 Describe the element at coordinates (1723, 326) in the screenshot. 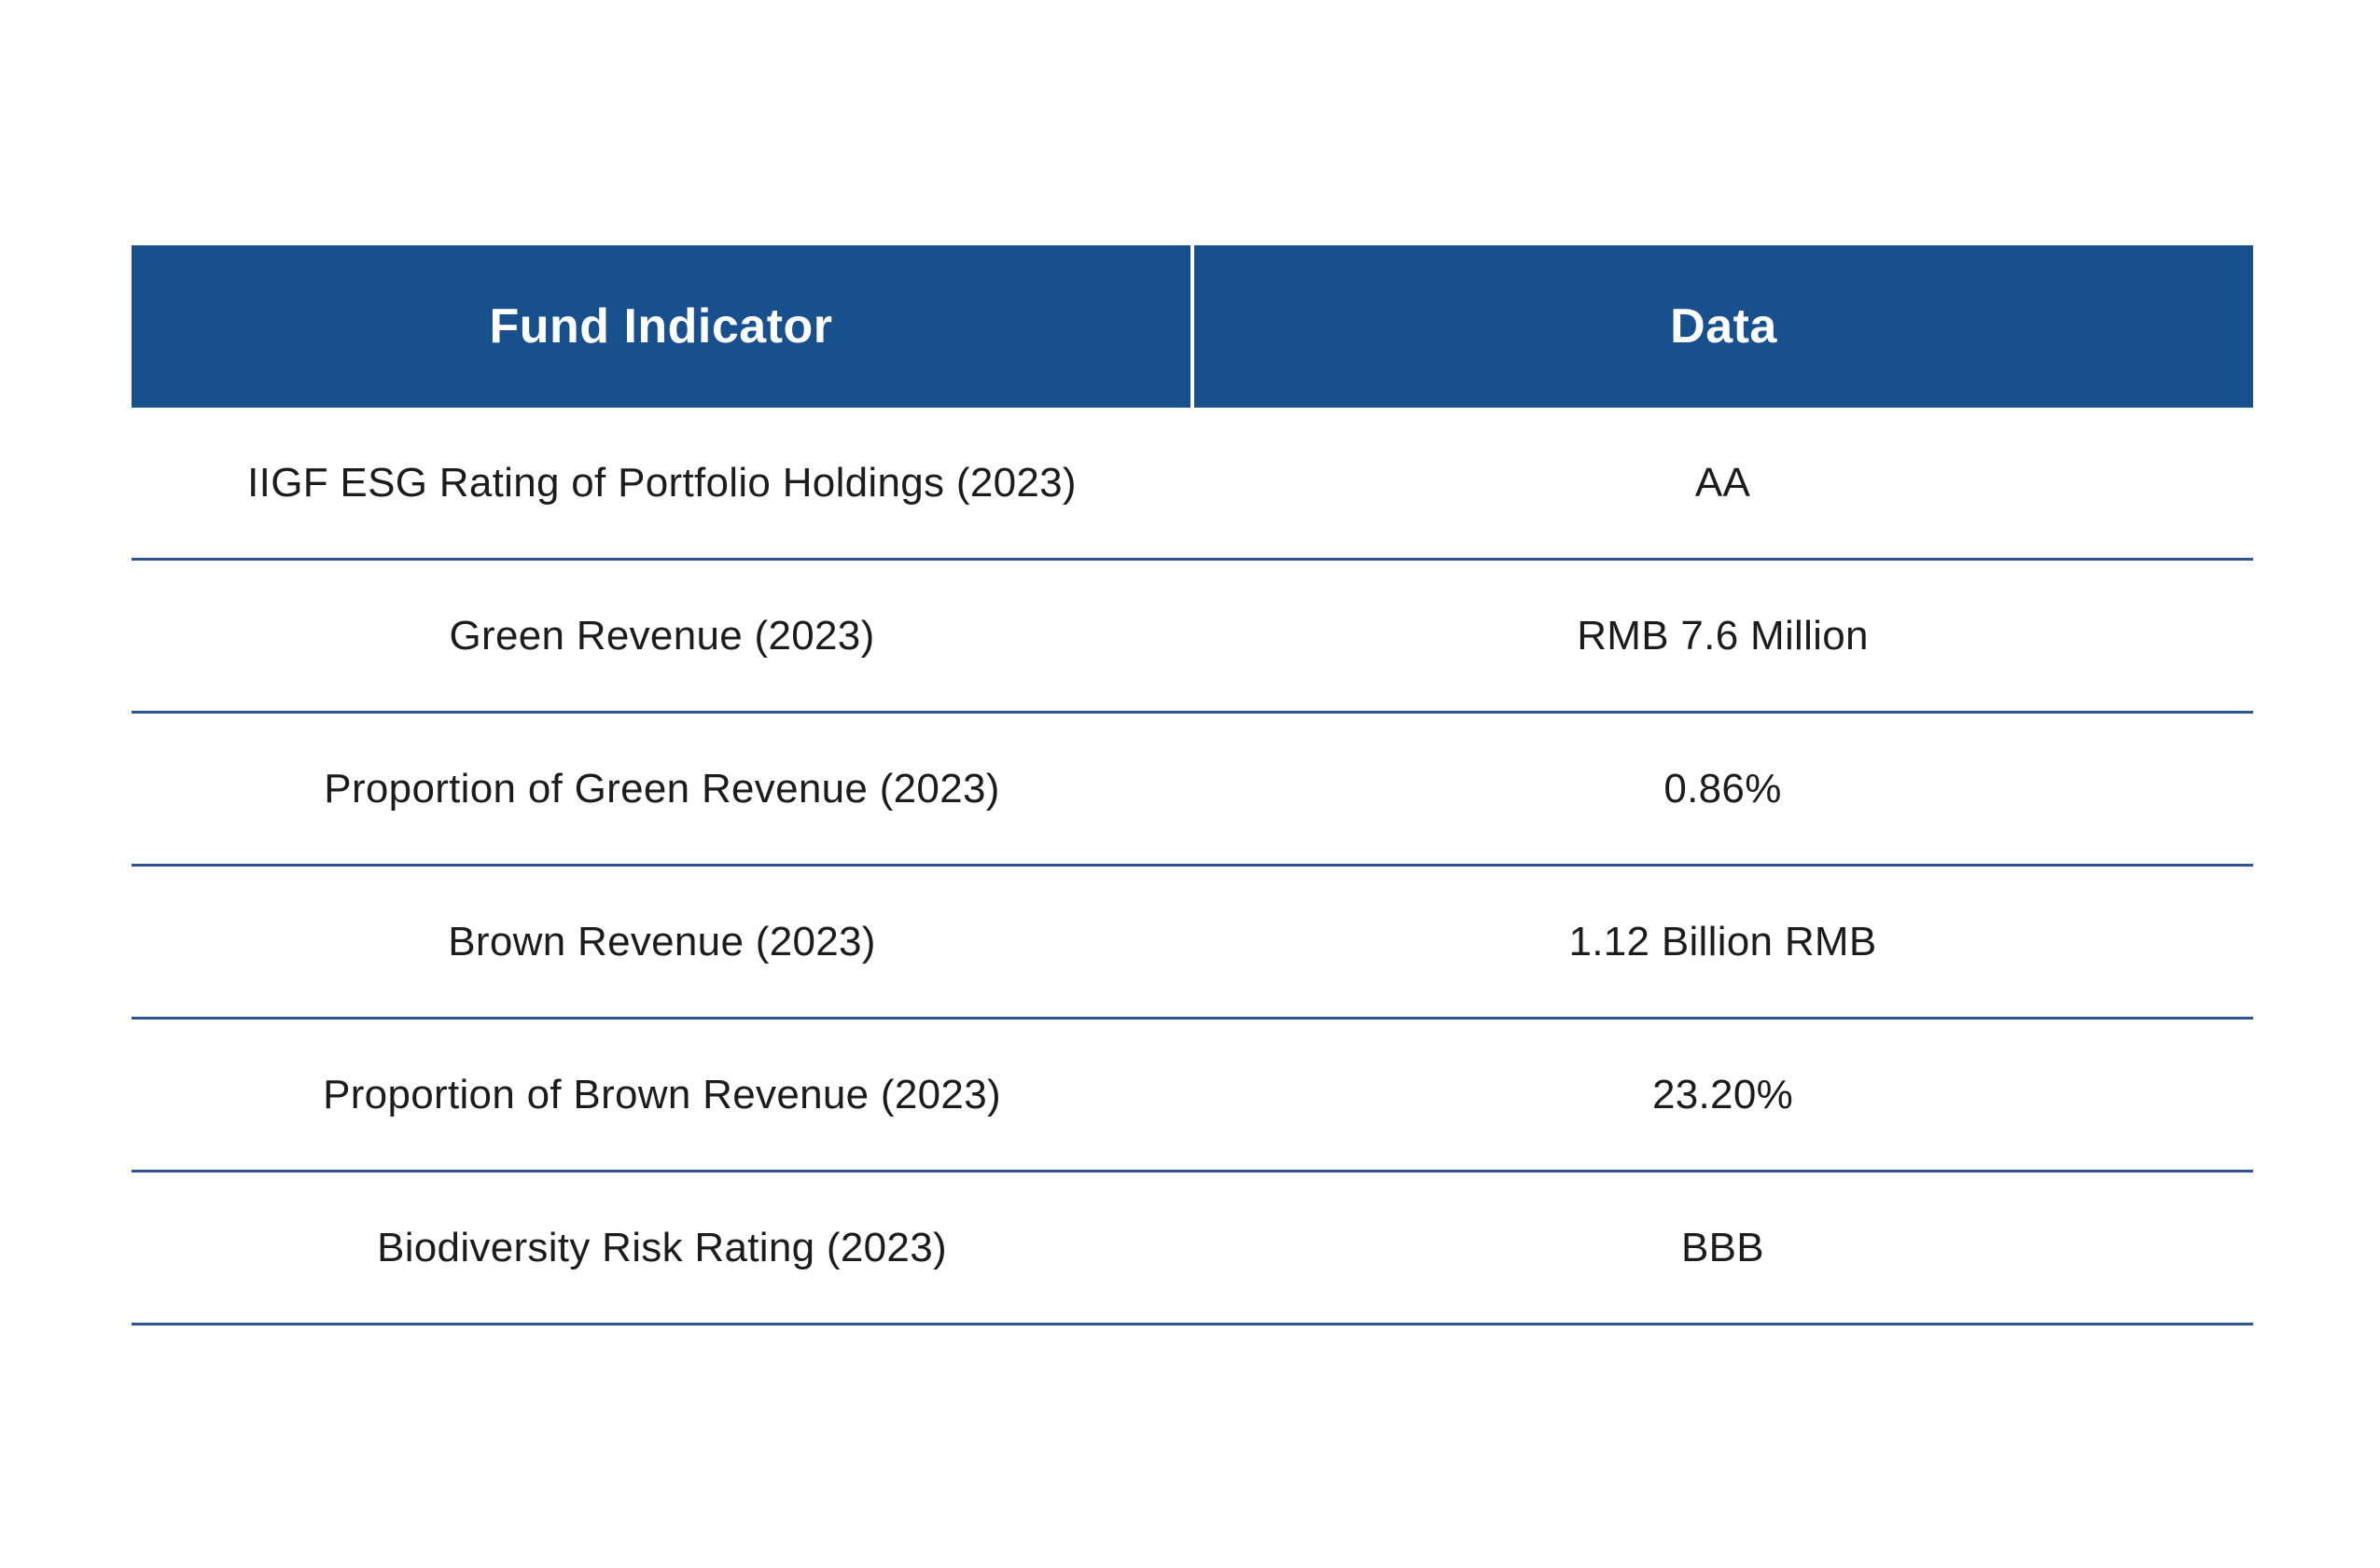

I see `column-header-data: Data` at that location.